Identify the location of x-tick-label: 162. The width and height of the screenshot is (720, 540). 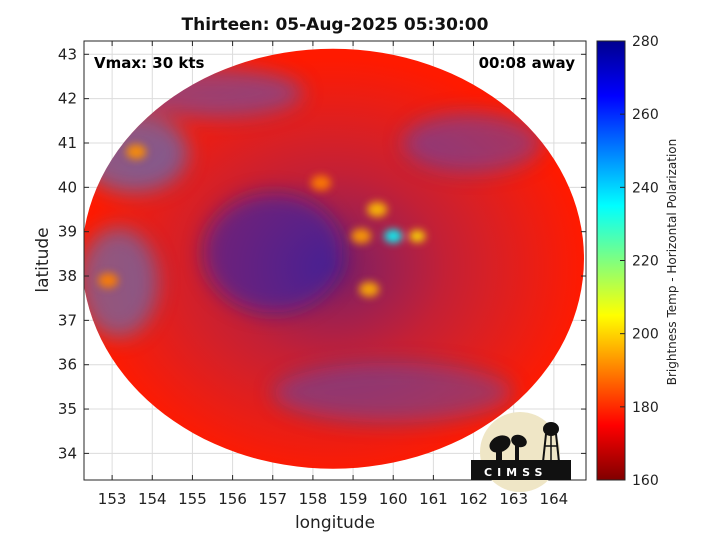
(473, 499).